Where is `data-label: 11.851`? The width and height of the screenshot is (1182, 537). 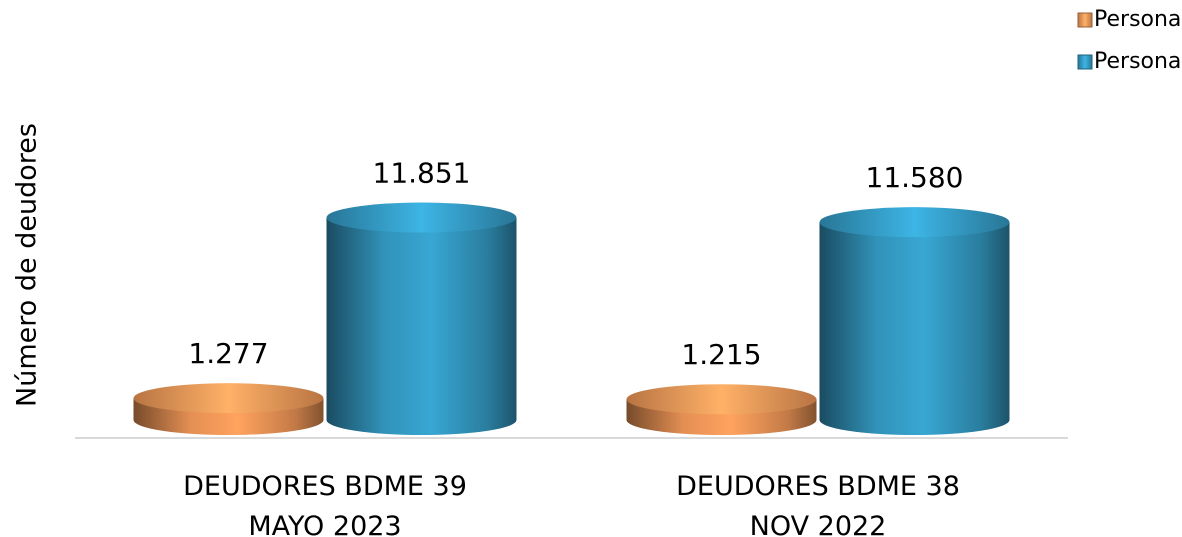 data-label: 11.851 is located at coordinates (422, 173).